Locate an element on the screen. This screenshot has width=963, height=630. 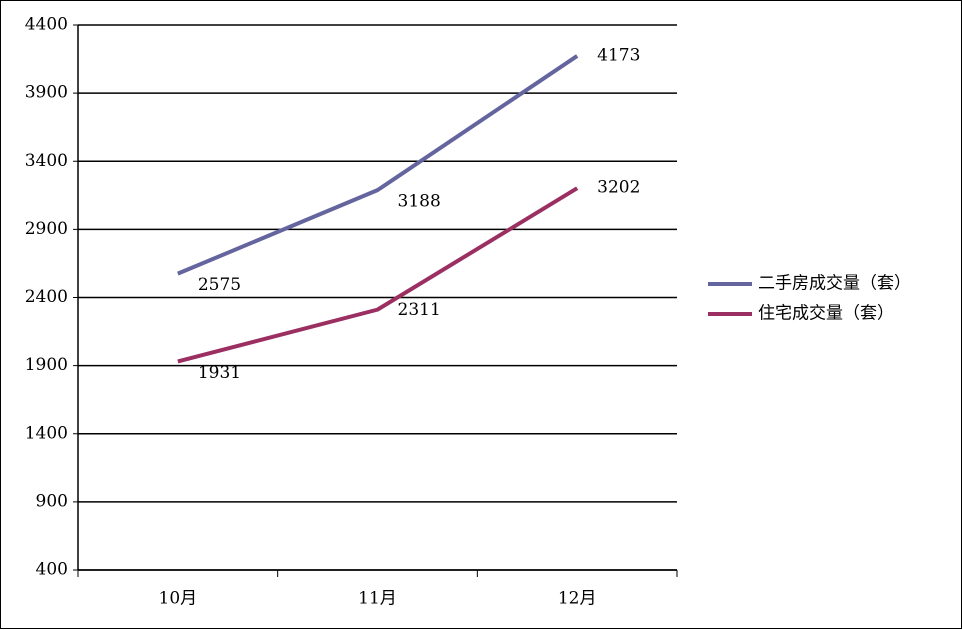
y-tick-label: 3900 is located at coordinates (46, 93).